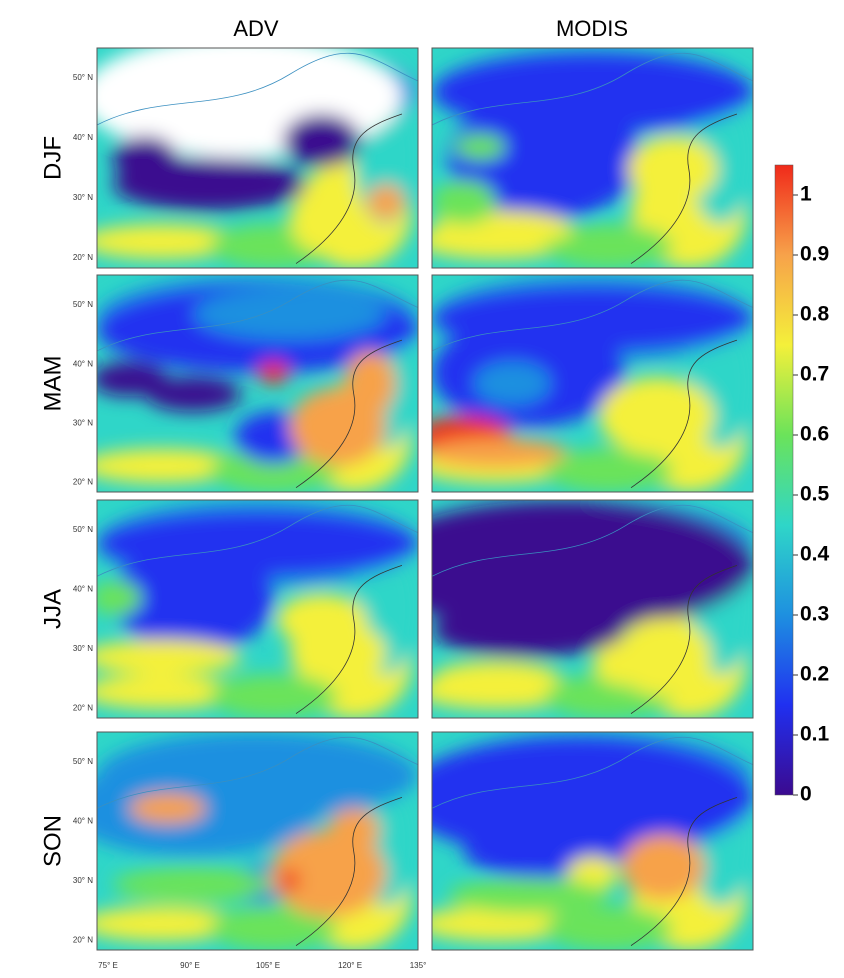 The width and height of the screenshot is (844, 978). What do you see at coordinates (806, 194) in the screenshot?
I see `colorbar-tick-label: 1` at bounding box center [806, 194].